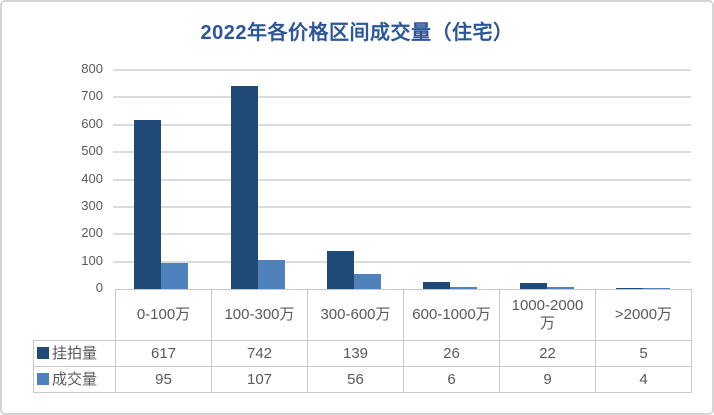 The image size is (714, 415). I want to click on y-axis-tick-label: 0, so click(99, 287).